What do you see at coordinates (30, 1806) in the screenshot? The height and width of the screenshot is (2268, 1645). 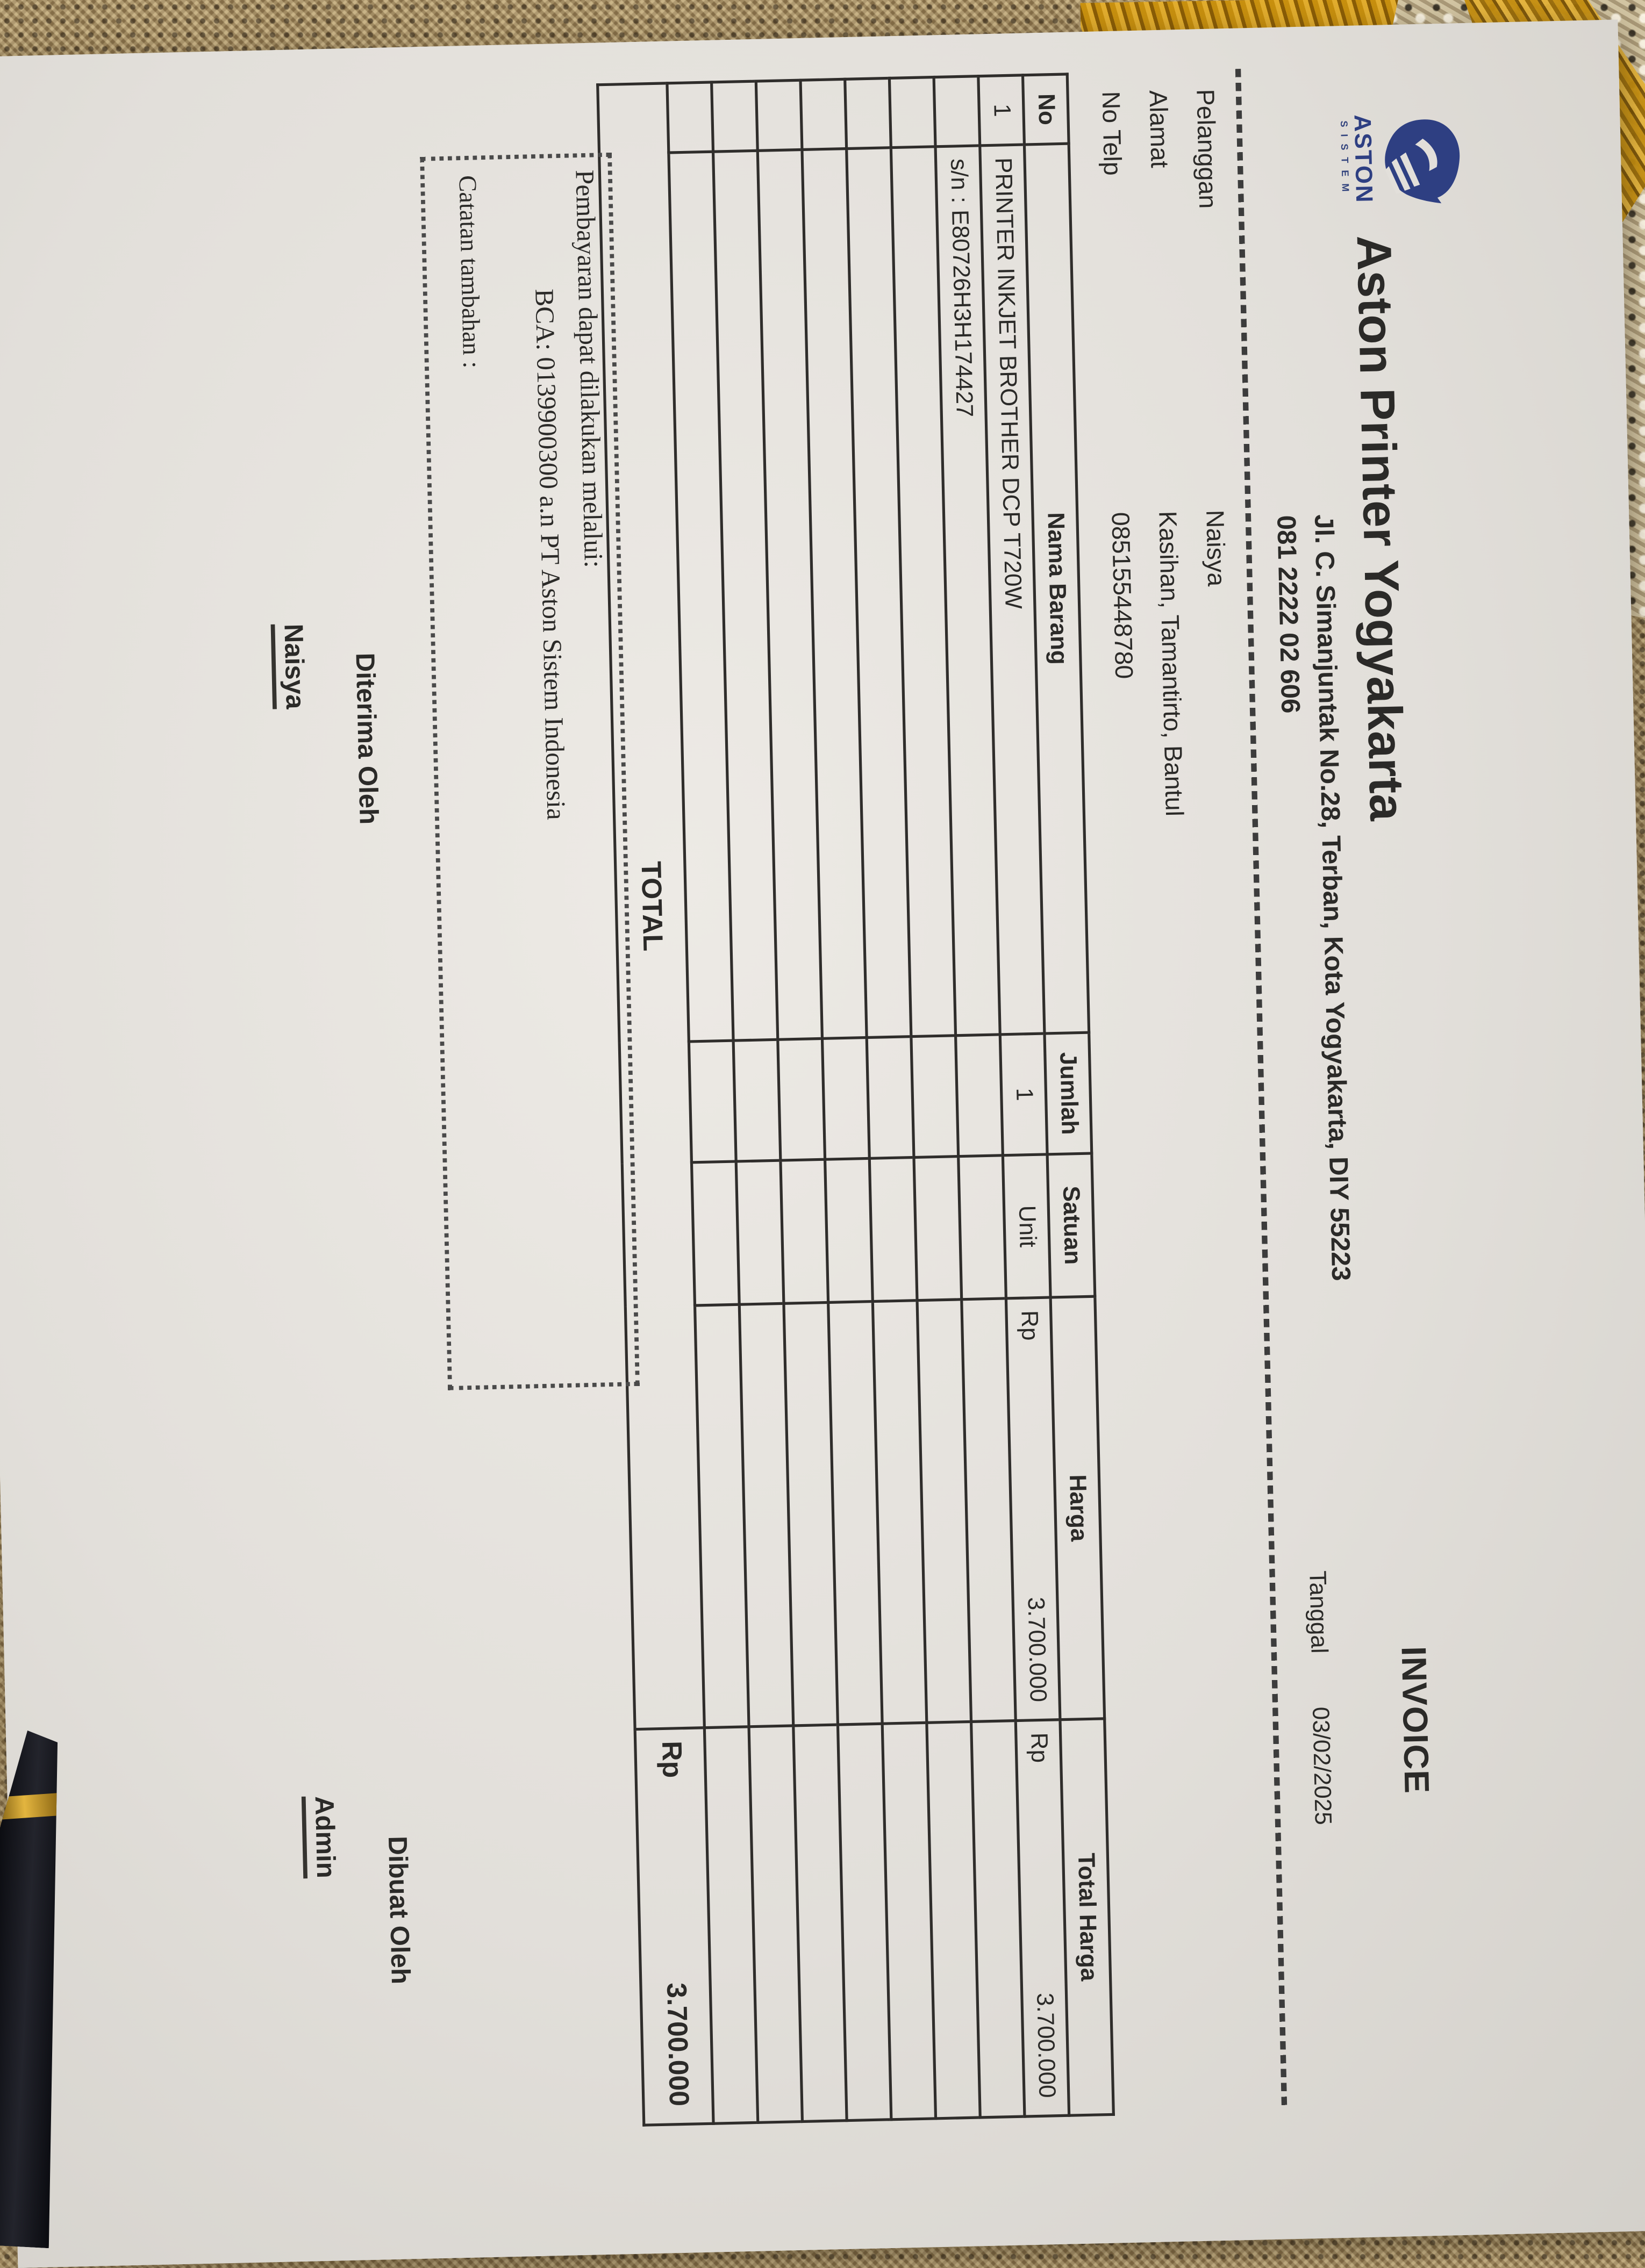 I see `pen-gold-band` at bounding box center [30, 1806].